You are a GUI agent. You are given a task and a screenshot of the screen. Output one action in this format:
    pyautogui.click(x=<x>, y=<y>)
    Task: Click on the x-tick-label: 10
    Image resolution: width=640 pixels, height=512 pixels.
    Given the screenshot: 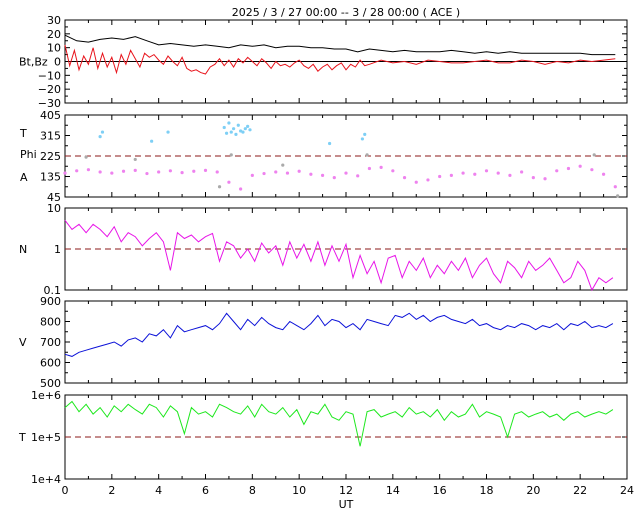 What is the action you would take?
    pyautogui.click(x=299, y=490)
    